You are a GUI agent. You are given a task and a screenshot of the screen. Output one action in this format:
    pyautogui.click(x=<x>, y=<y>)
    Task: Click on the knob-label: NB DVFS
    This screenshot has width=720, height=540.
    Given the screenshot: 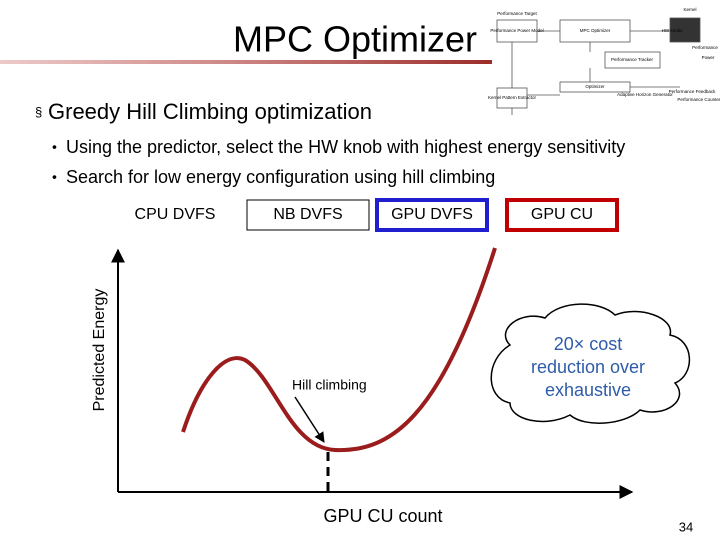 What is the action you would take?
    pyautogui.click(x=307, y=214)
    